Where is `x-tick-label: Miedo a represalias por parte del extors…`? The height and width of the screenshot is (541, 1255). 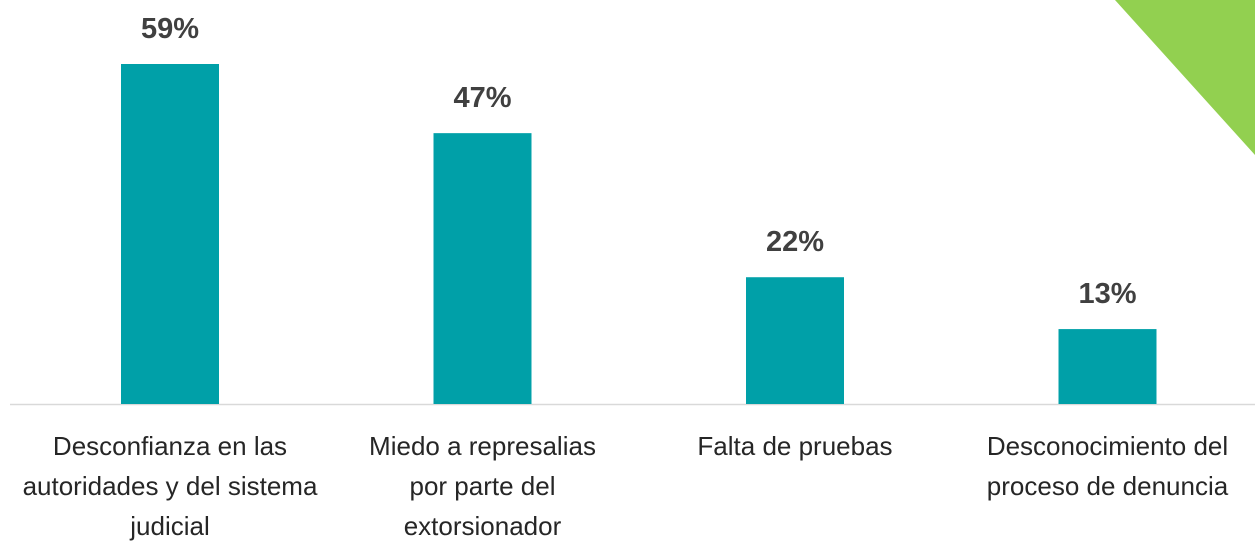
x-tick-label: Miedo a represalias por parte del extors… is located at coordinates (482, 486).